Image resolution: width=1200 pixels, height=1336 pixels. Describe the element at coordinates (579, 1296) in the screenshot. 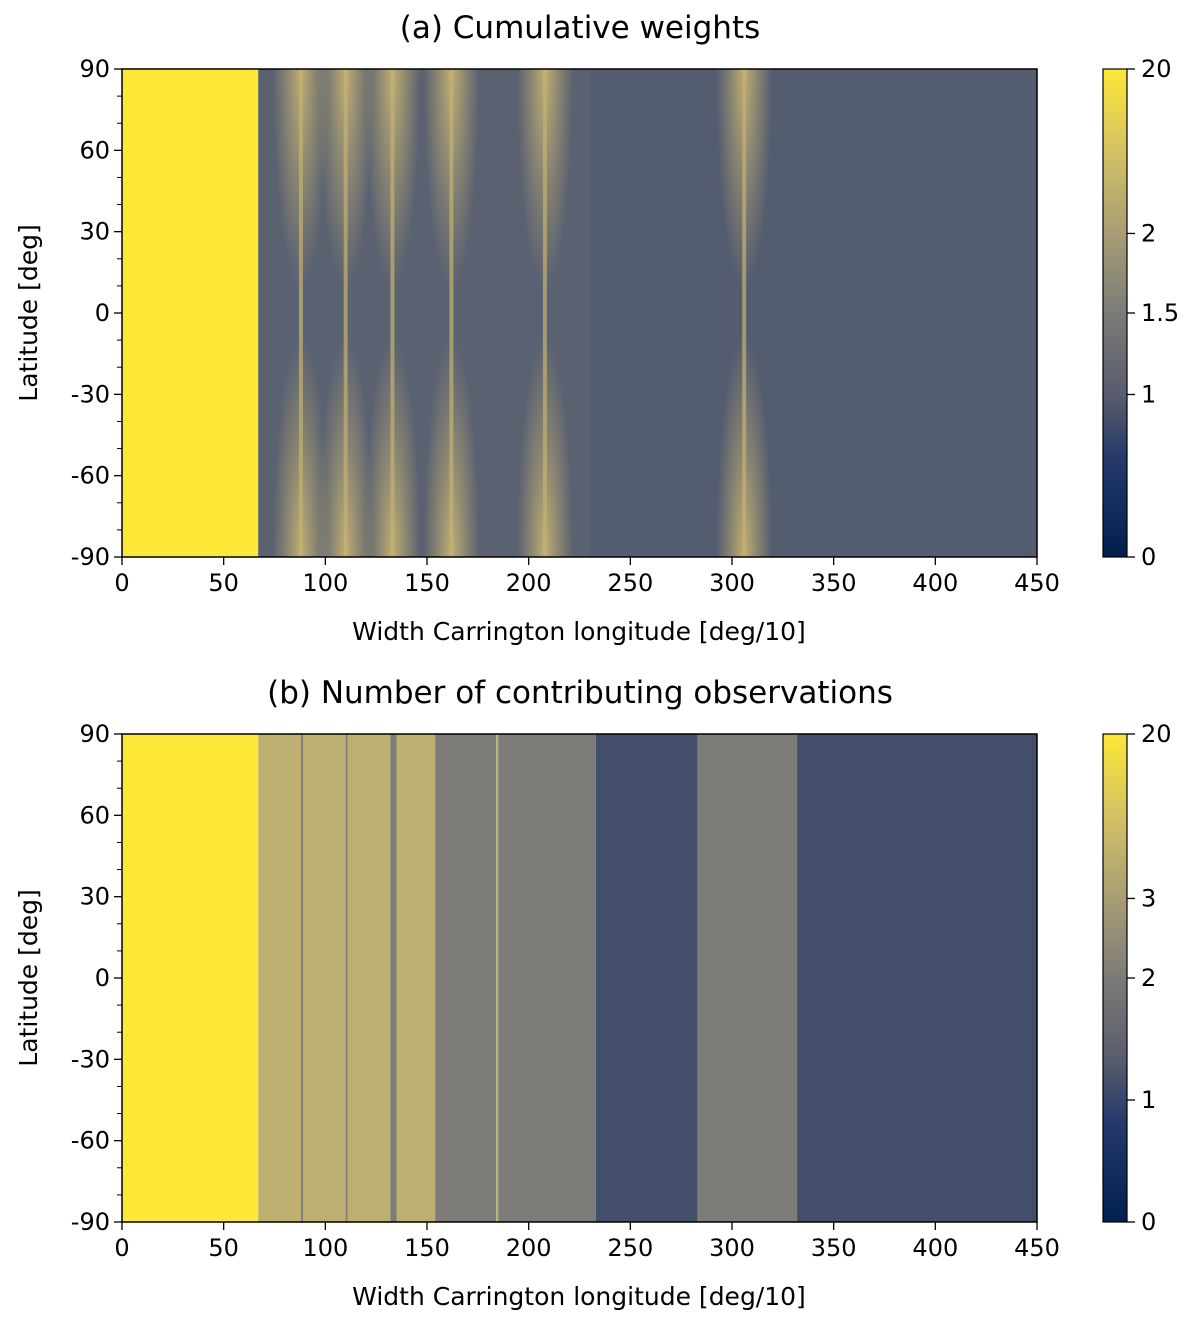

I see `panel-b-x-label: Width Carrington longitude [deg/10]` at that location.